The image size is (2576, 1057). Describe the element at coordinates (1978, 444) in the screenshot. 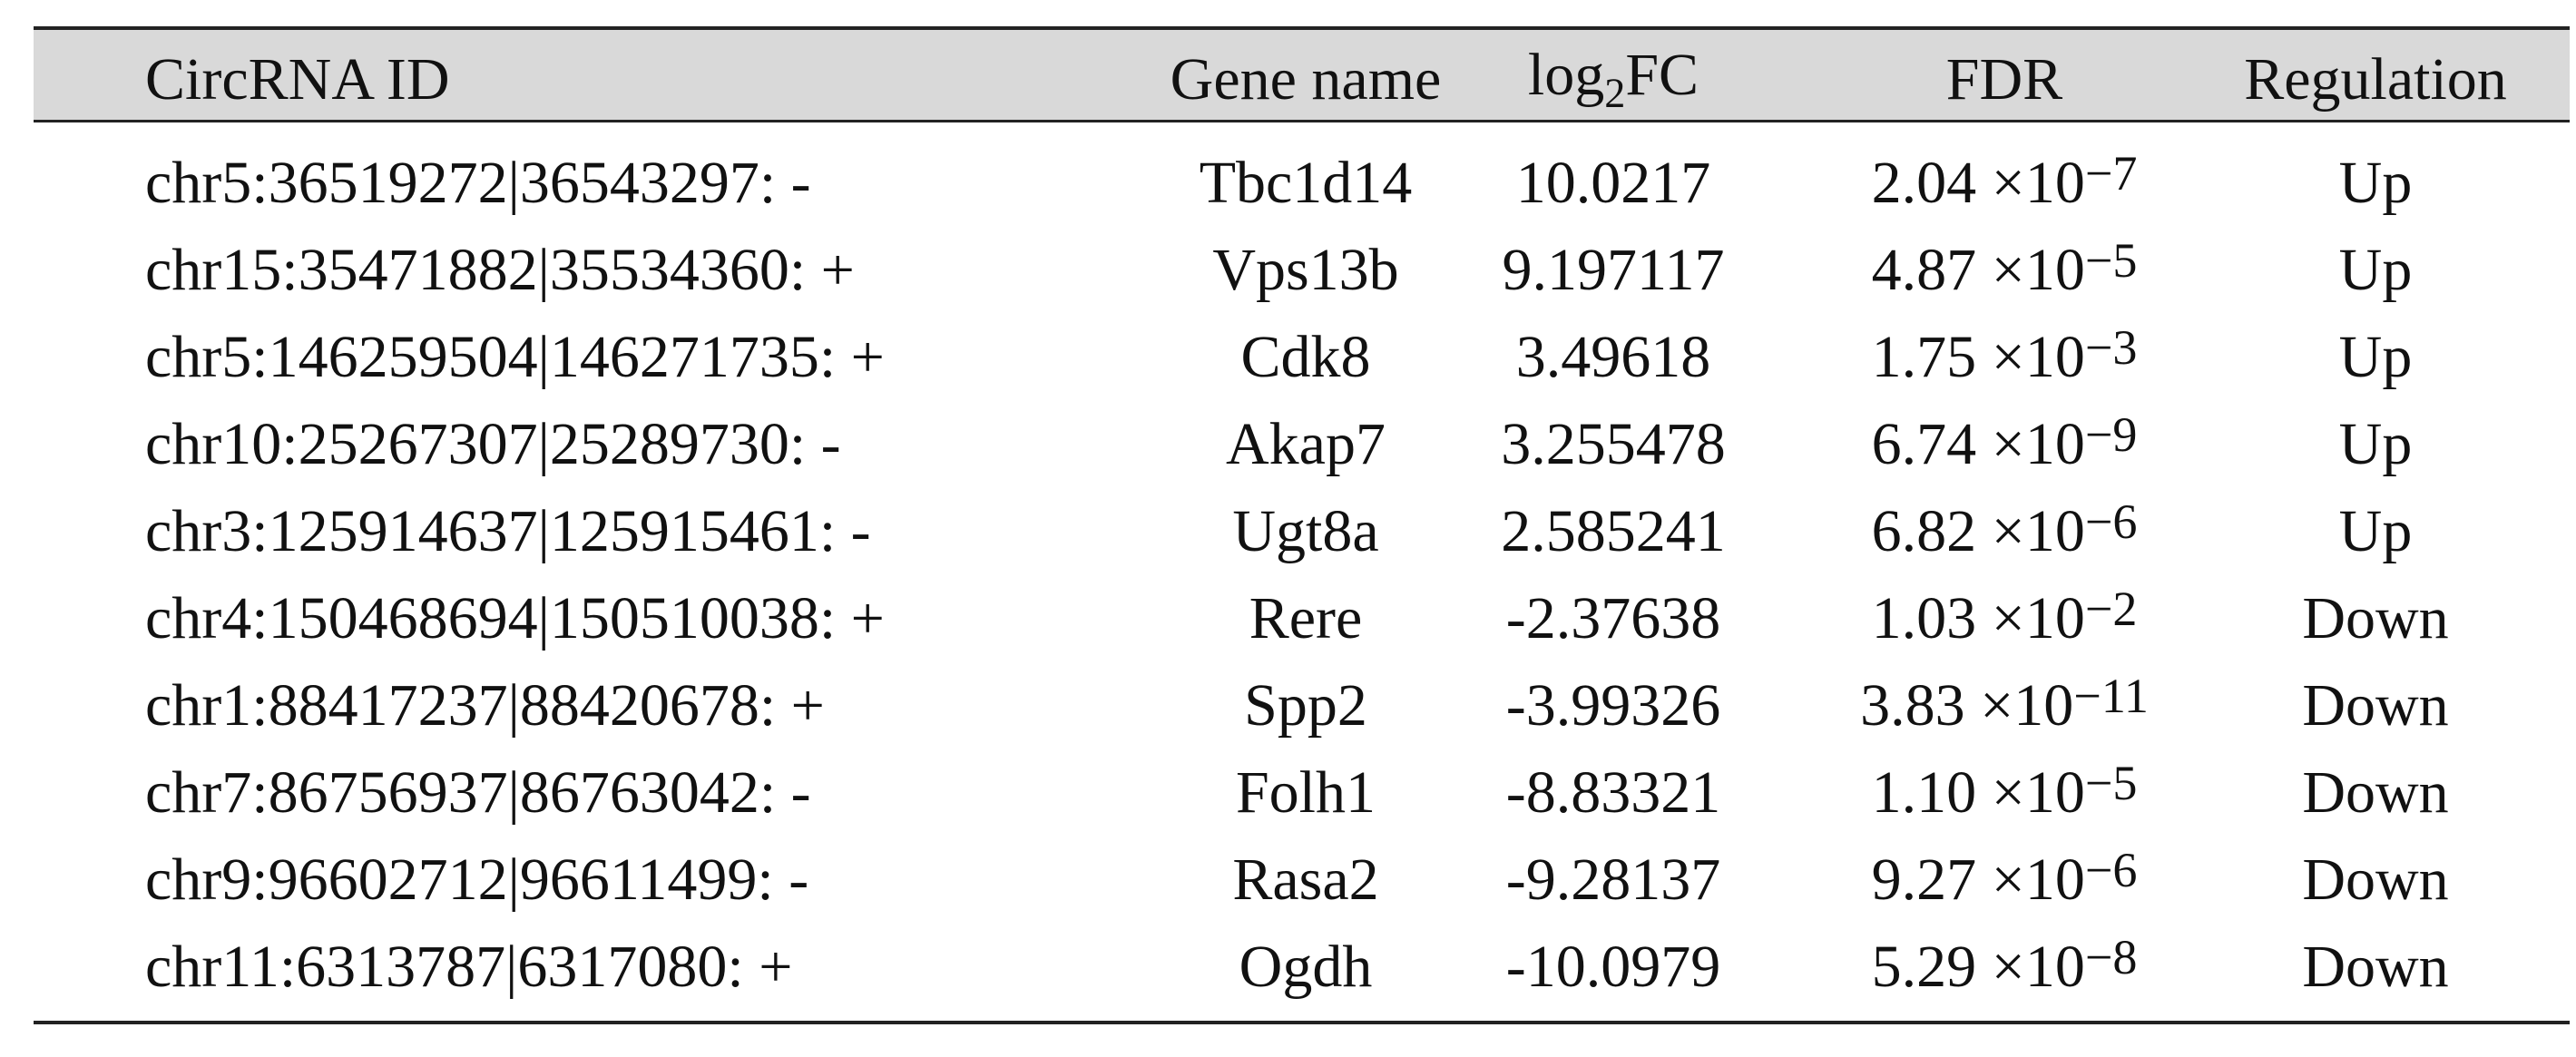

I see `fdr-mantissa: 6.74 ×10` at that location.